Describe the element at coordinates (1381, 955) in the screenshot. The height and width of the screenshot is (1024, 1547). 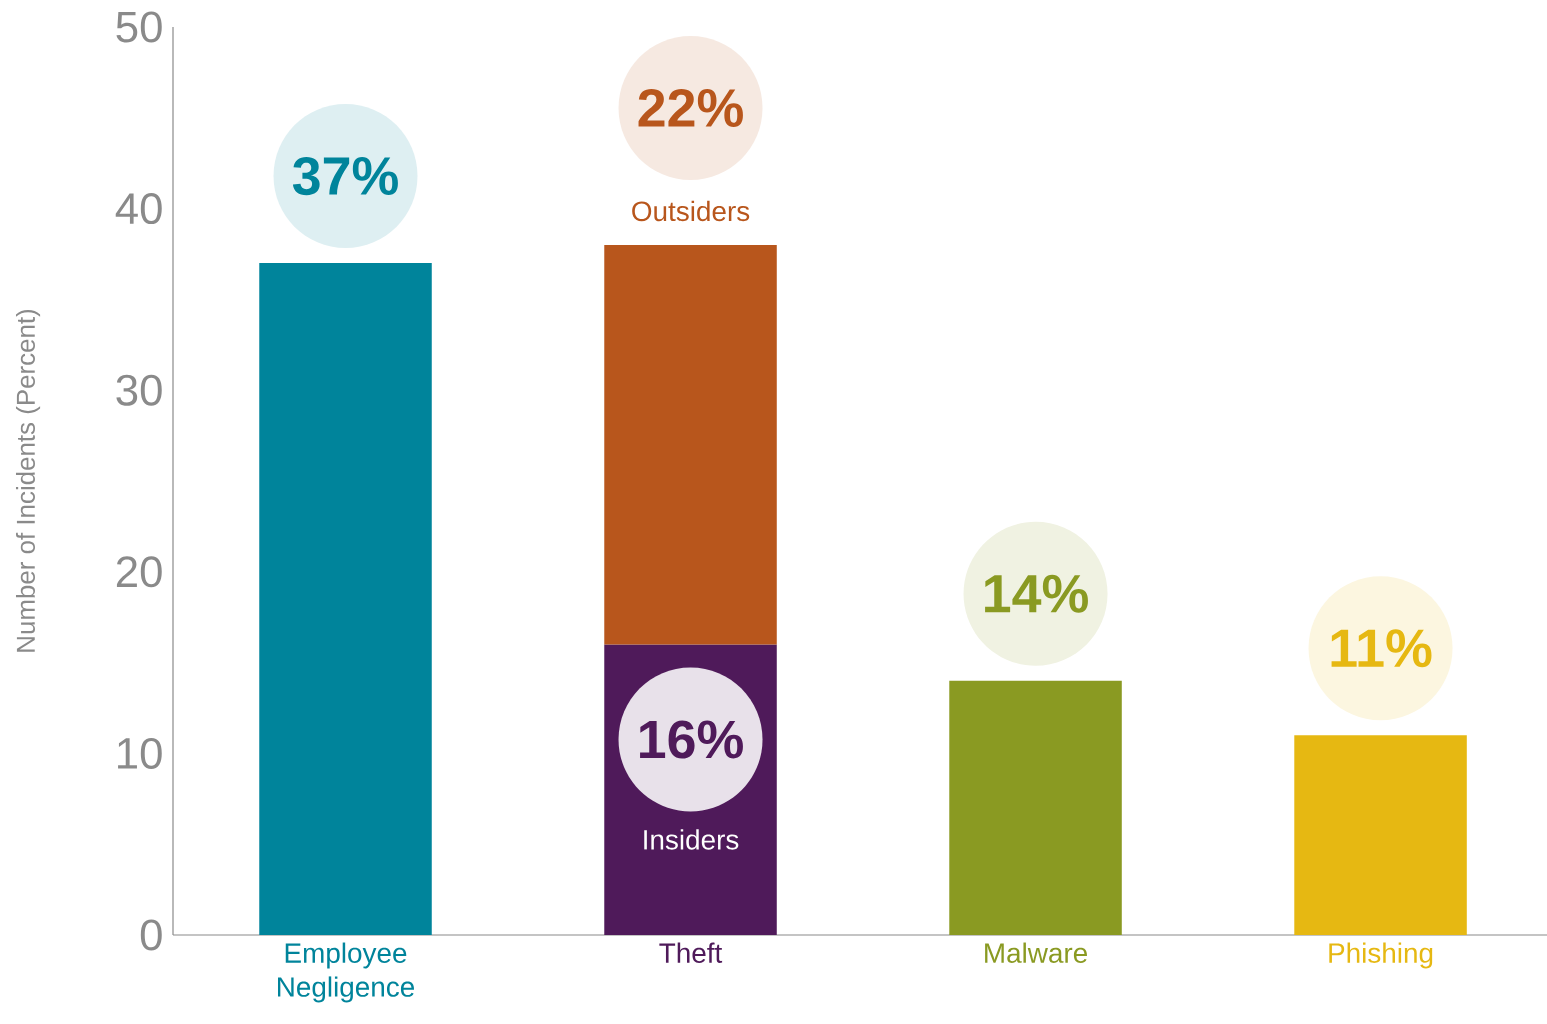
I see `x-tick-label: Phishing` at that location.